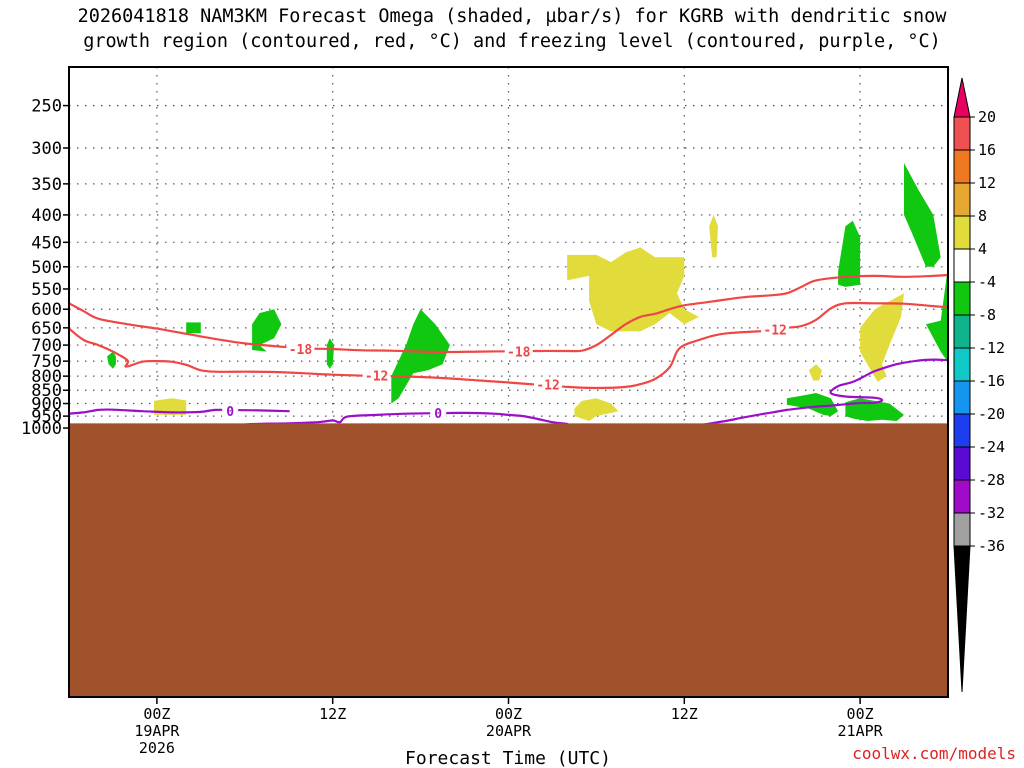 Image resolution: width=1024 pixels, height=768 pixels. I want to click on colorbar-tick-label-5: -4, so click(987, 282).